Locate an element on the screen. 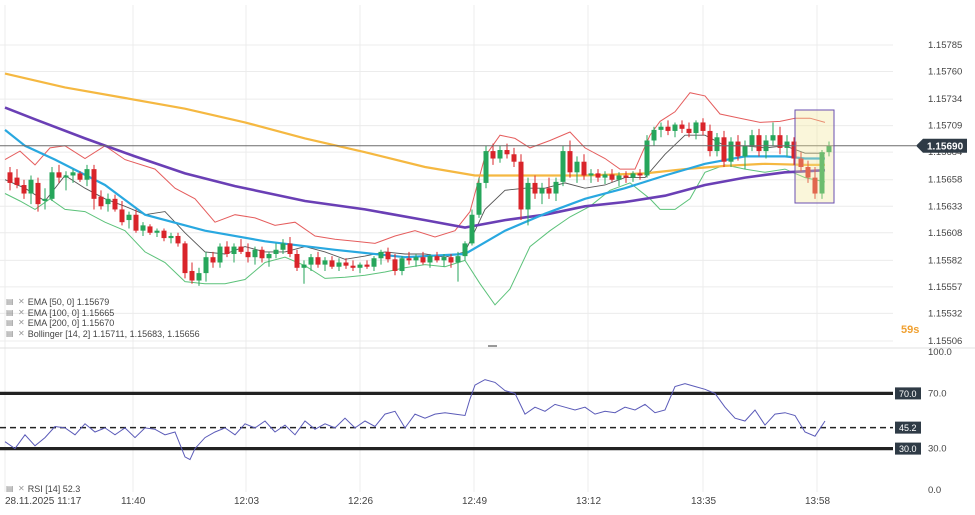 Image resolution: width=975 pixels, height=515 pixels. price-tick-label: 1.15658 is located at coordinates (945, 180).